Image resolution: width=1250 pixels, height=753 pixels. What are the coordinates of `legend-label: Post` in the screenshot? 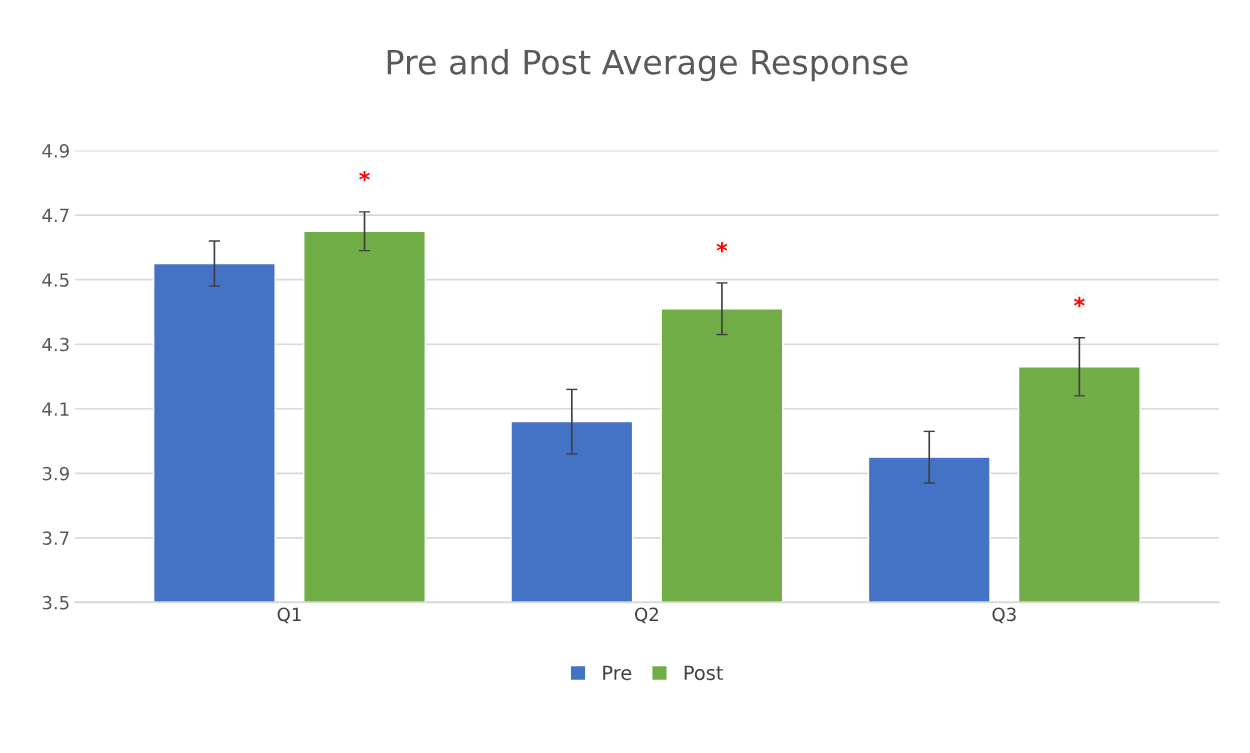 It's located at (704, 673).